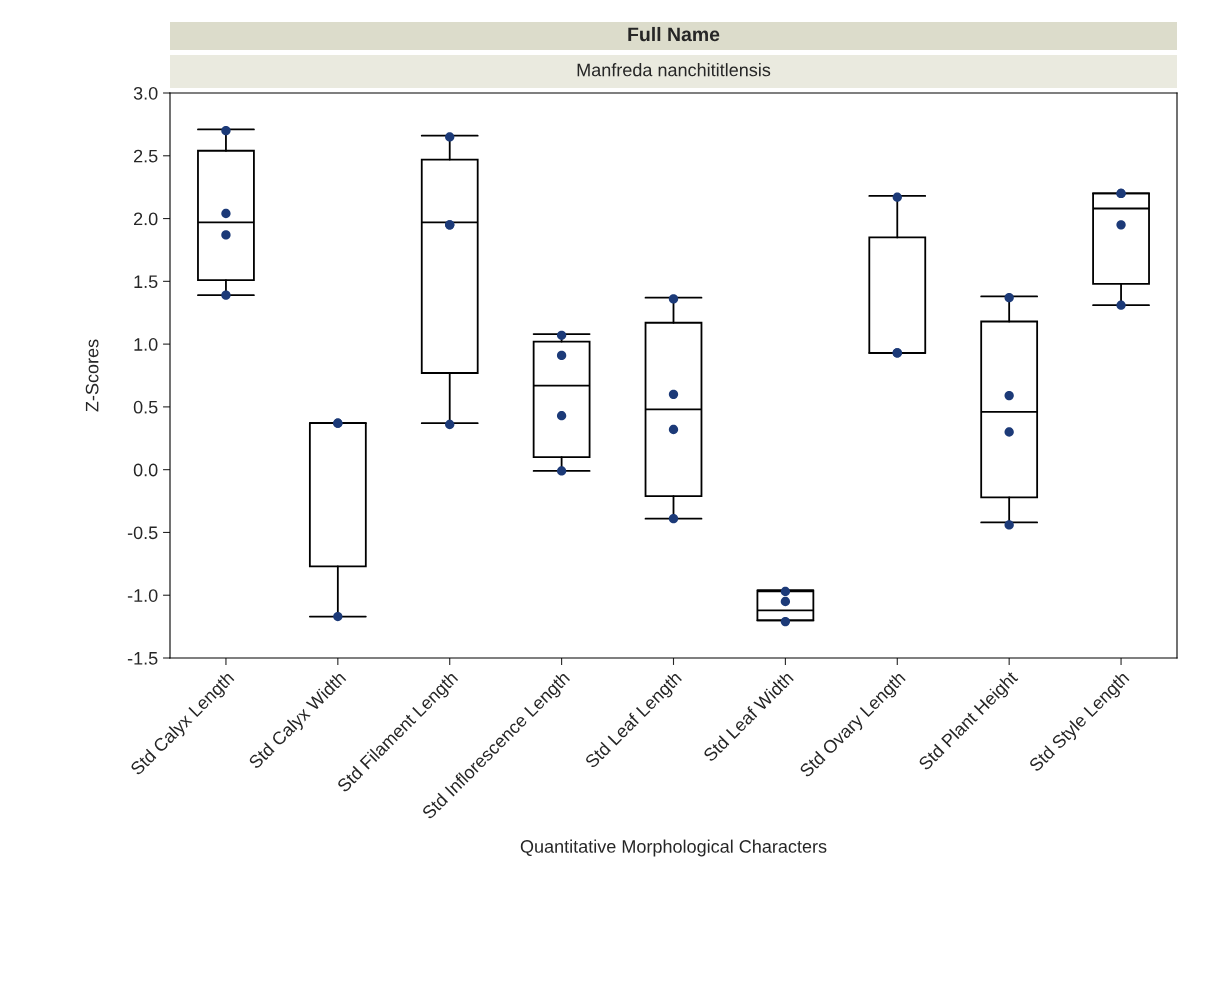  I want to click on y-tick-label: -1.5, so click(142, 658).